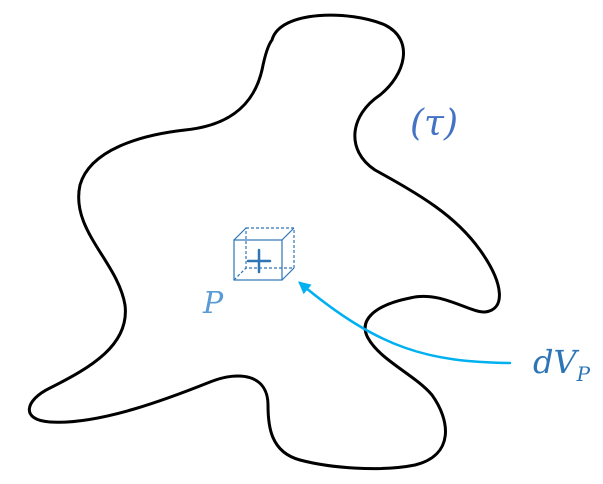 The width and height of the screenshot is (603, 484). Describe the element at coordinates (240, 234) in the screenshot. I see `cube-edge-top-left` at that location.